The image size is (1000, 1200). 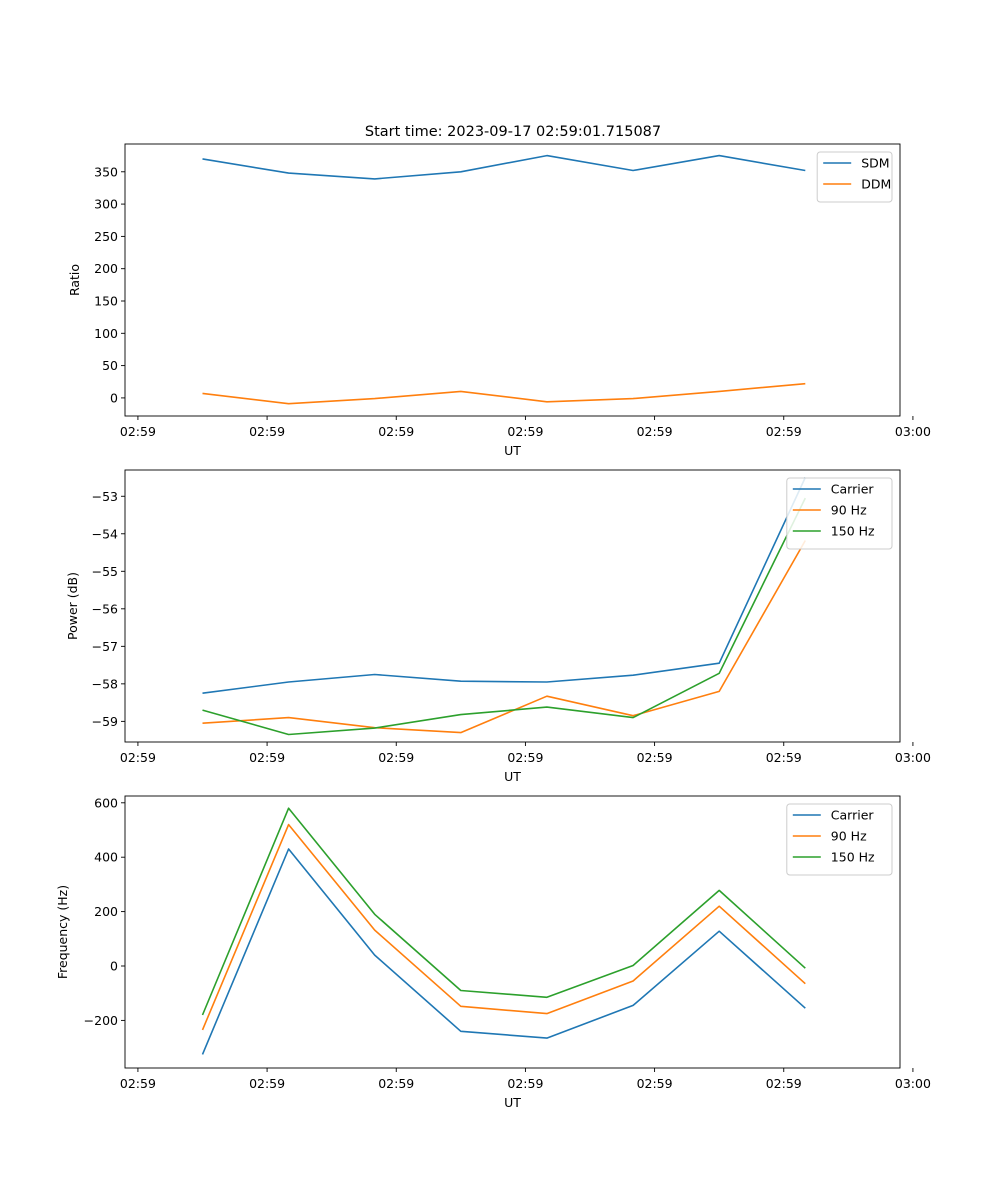 What do you see at coordinates (105, 571) in the screenshot?
I see `y-tick-label: −55` at bounding box center [105, 571].